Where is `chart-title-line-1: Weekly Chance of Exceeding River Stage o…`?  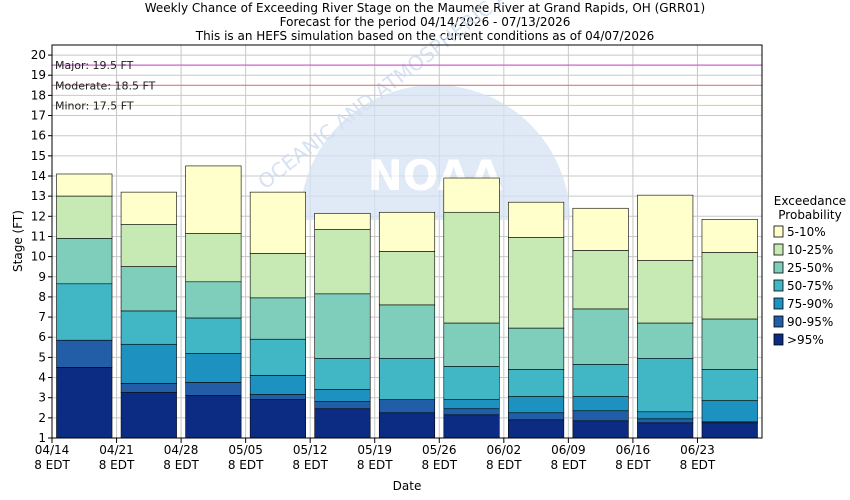 chart-title-line-1: Weekly Chance of Exceeding River Stage o… is located at coordinates (425, 8).